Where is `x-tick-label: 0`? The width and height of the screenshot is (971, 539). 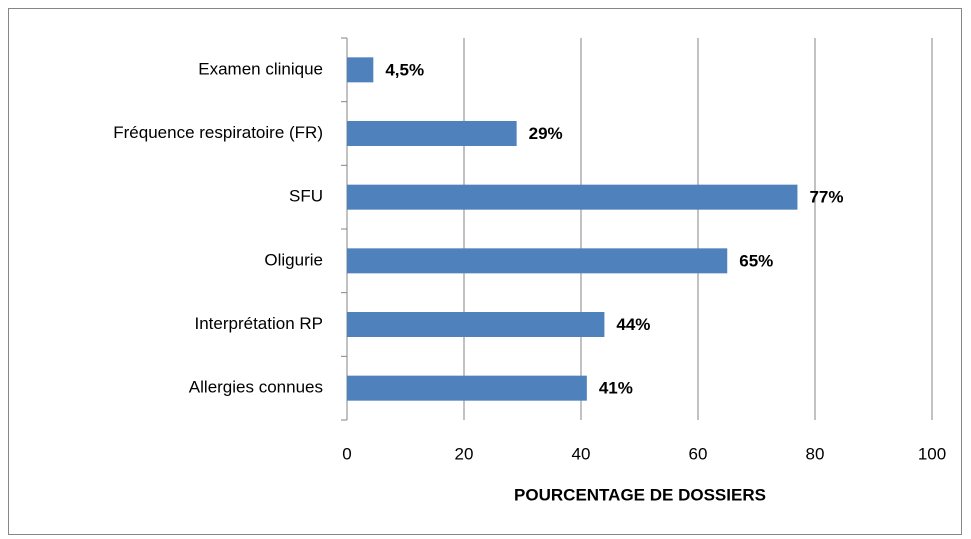
x-tick-label: 0 is located at coordinates (346, 453).